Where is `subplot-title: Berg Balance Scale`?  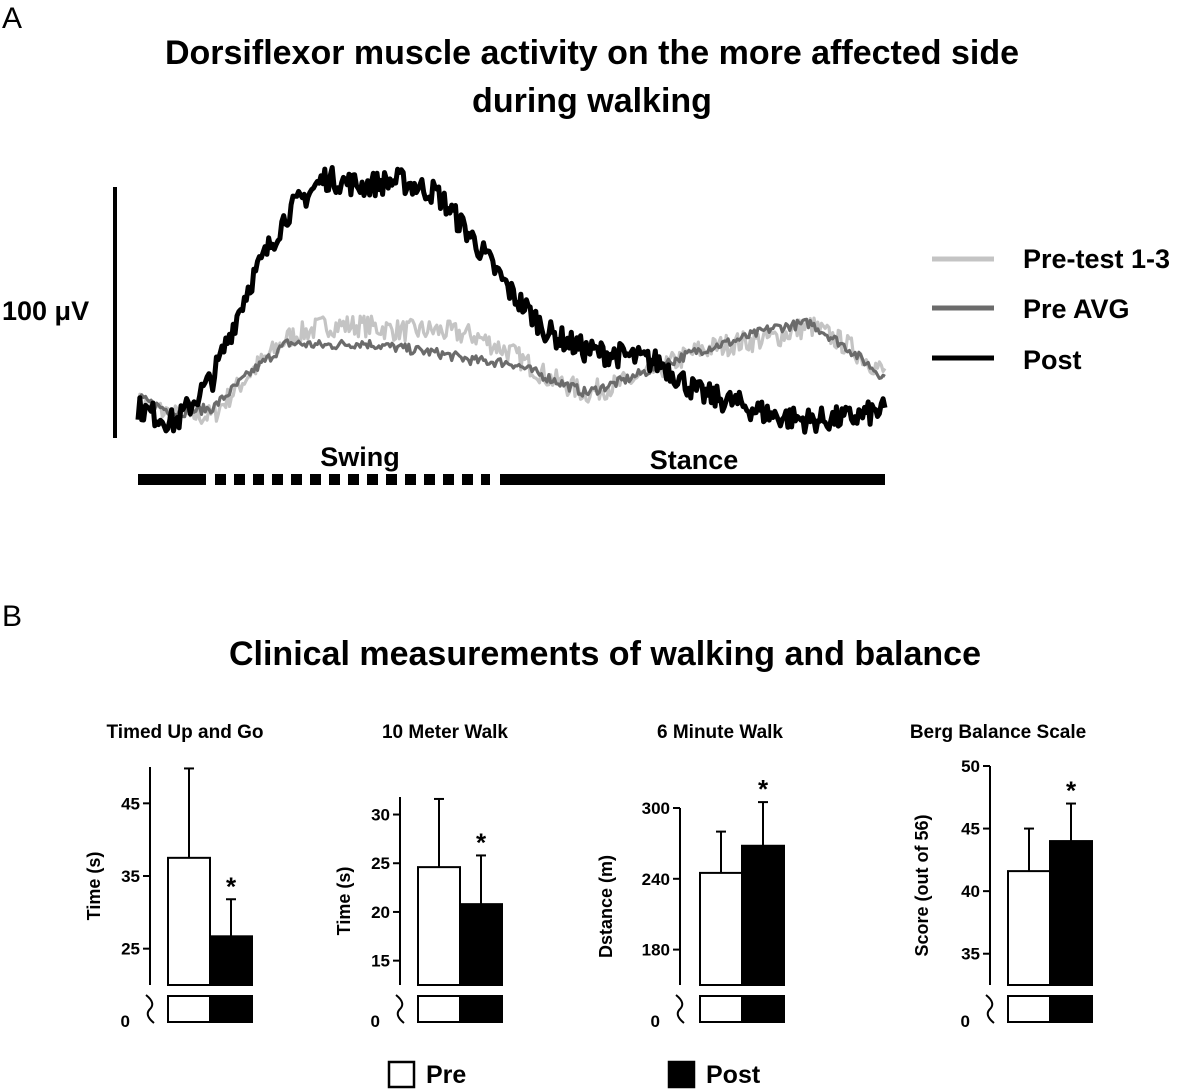
subplot-title: Berg Balance Scale is located at coordinates (998, 732).